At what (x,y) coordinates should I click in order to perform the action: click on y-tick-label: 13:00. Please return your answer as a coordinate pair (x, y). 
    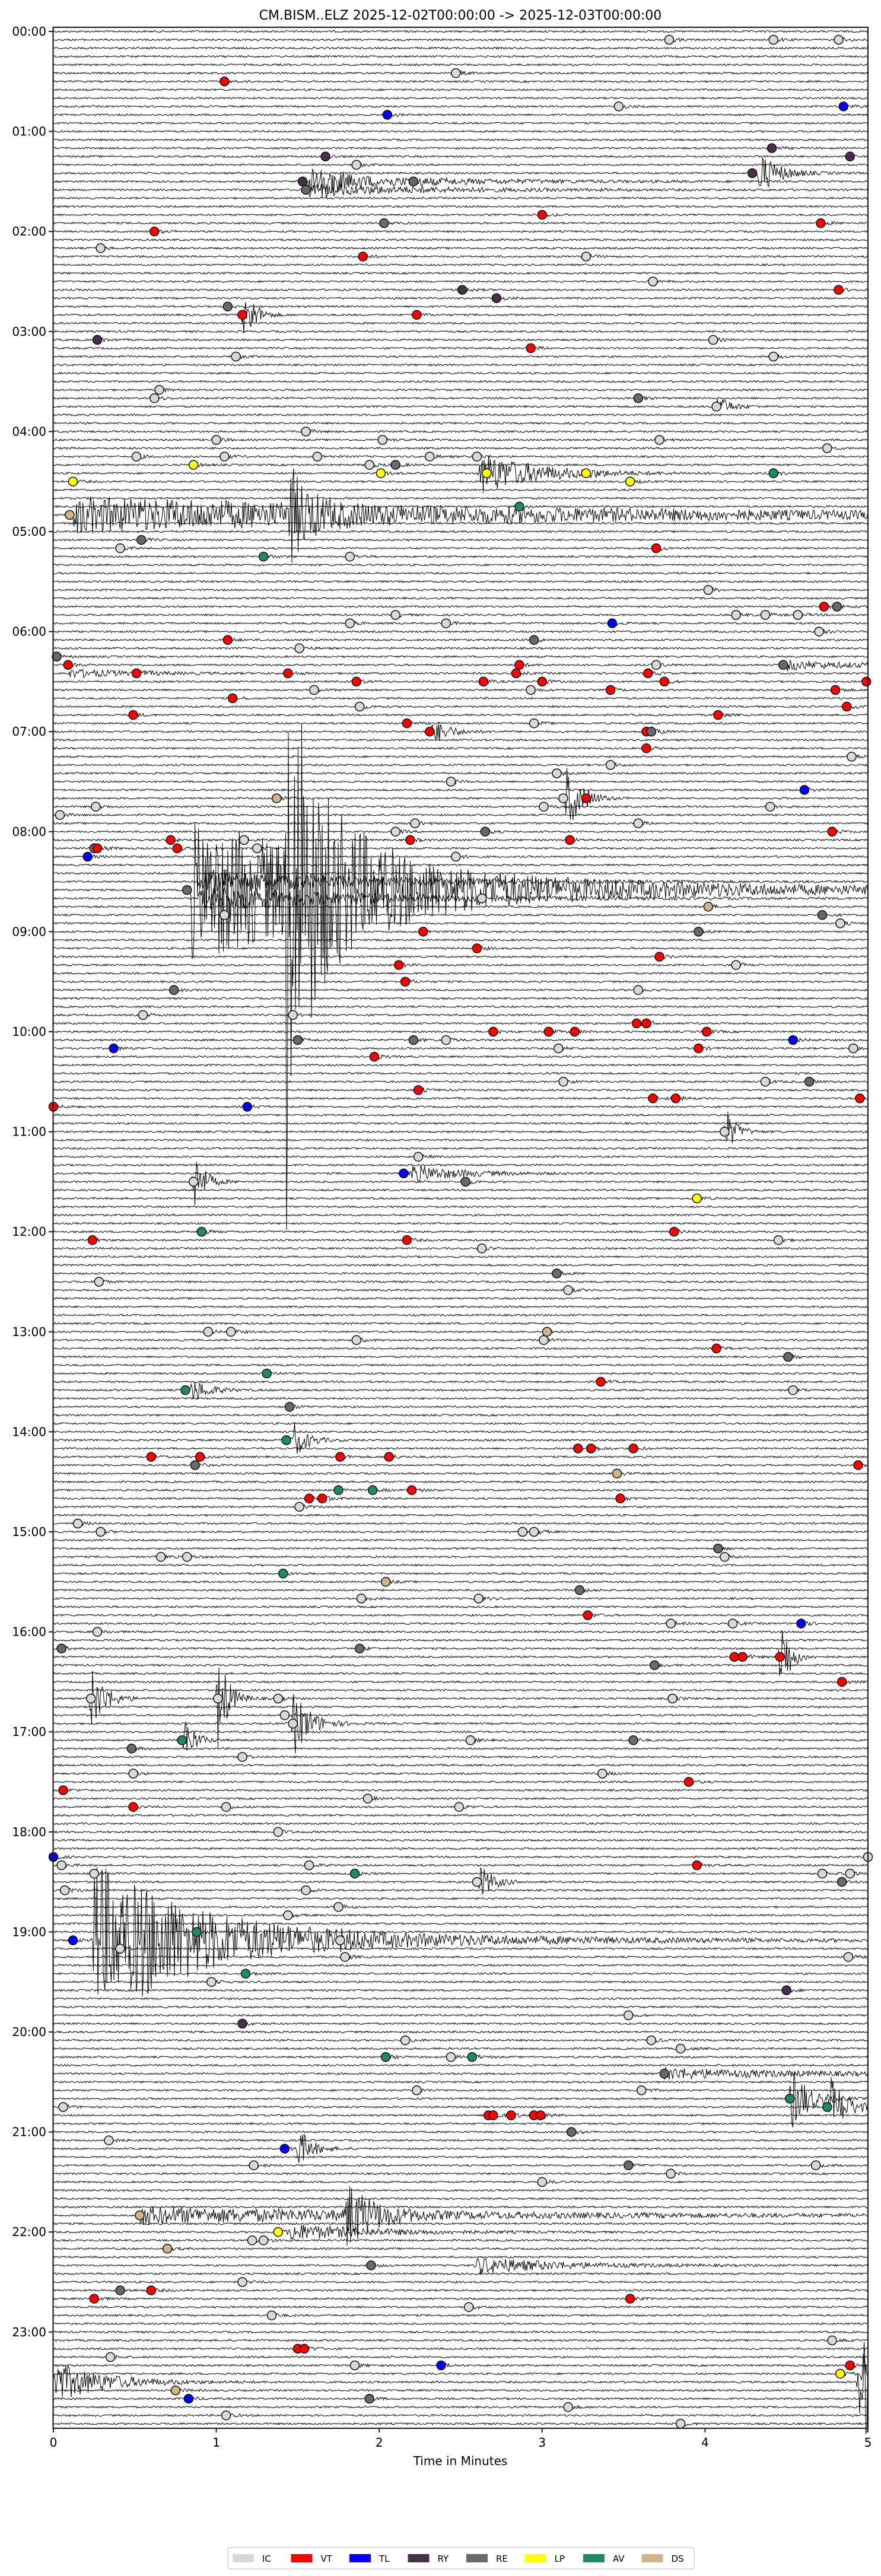
    Looking at the image, I should click on (29, 1332).